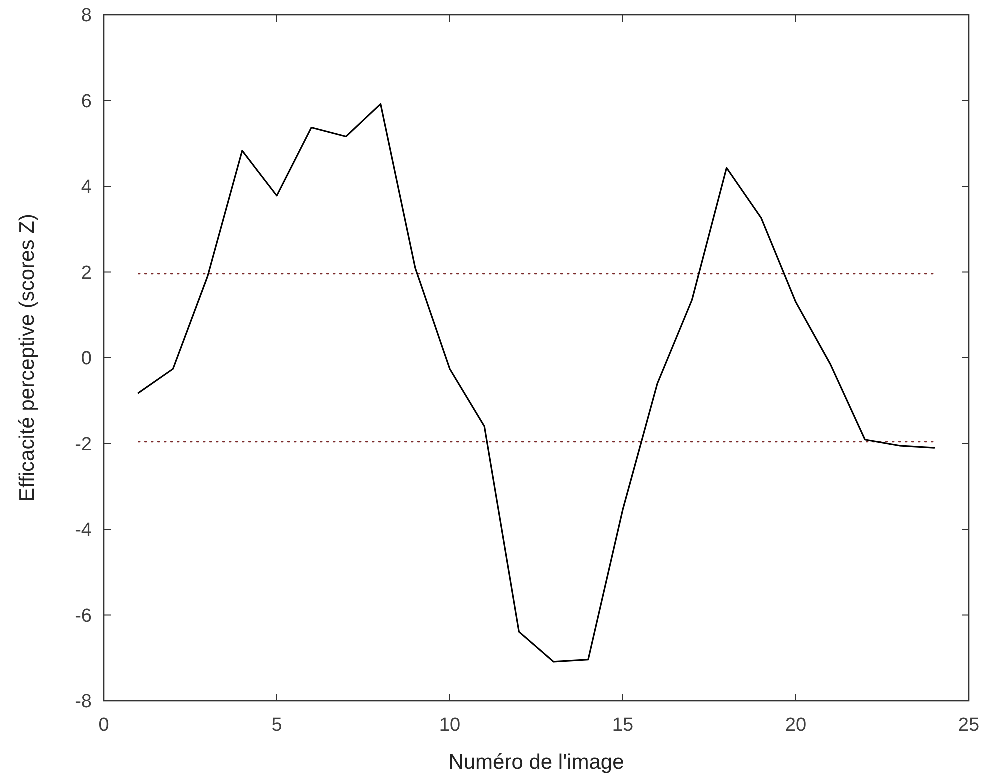 The width and height of the screenshot is (986, 782). I want to click on x-tick-label: 25, so click(969, 725).